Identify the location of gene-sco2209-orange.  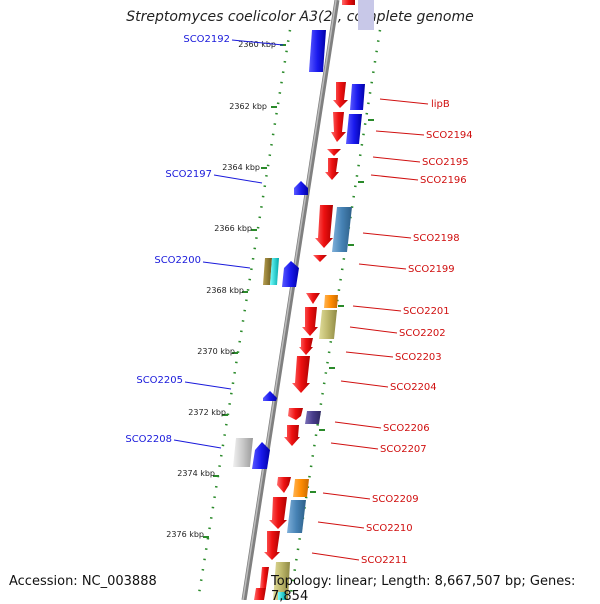
(301, 488).